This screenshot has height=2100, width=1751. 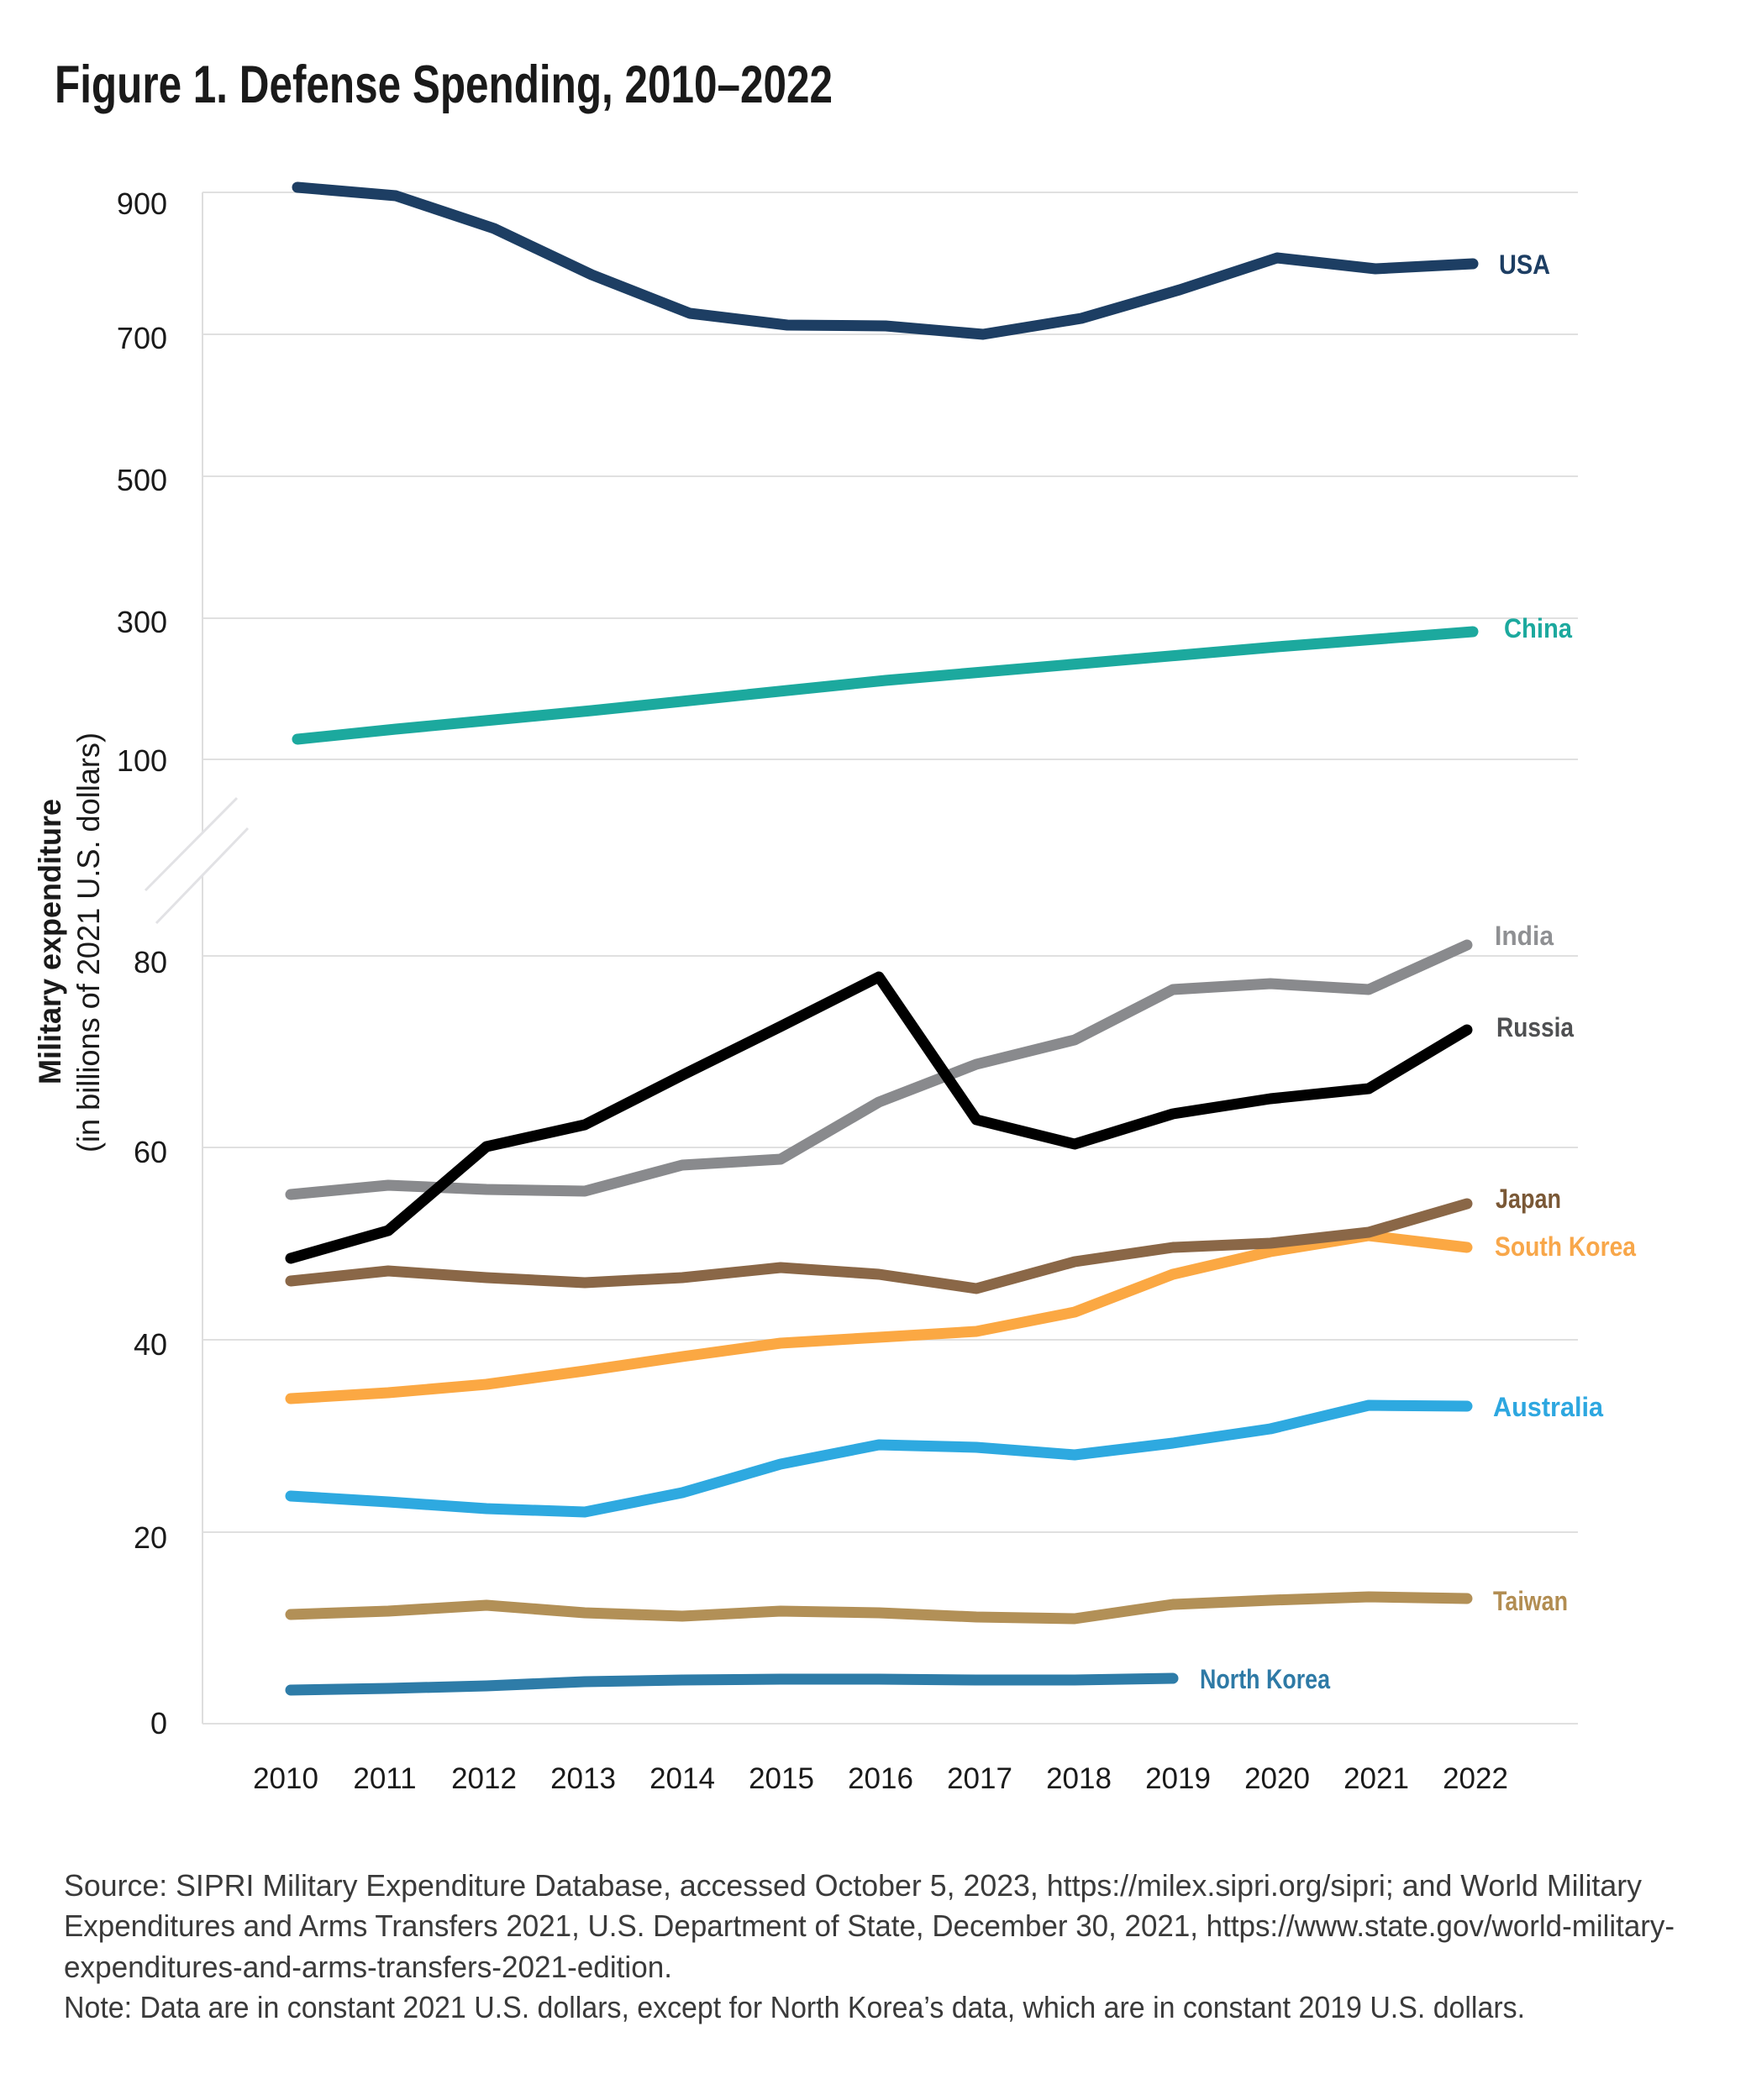 I want to click on svg-text: Russia, so click(x=1535, y=1027).